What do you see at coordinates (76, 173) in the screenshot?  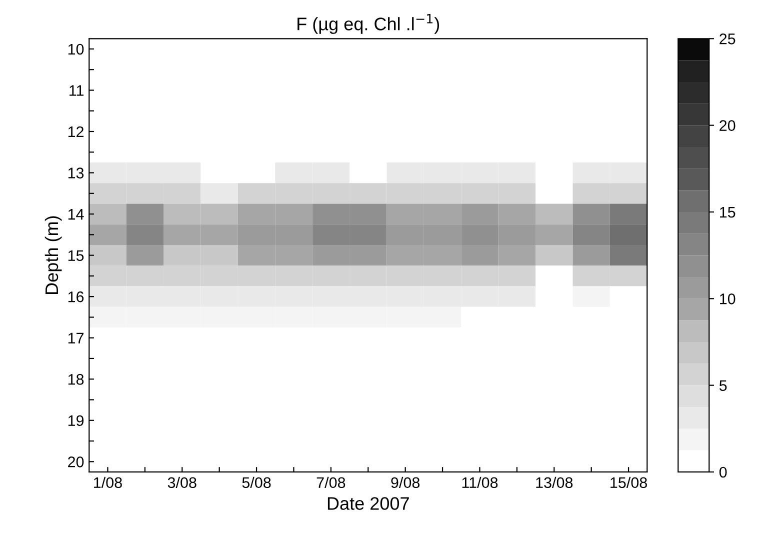 I see `y-tick-label: 13` at bounding box center [76, 173].